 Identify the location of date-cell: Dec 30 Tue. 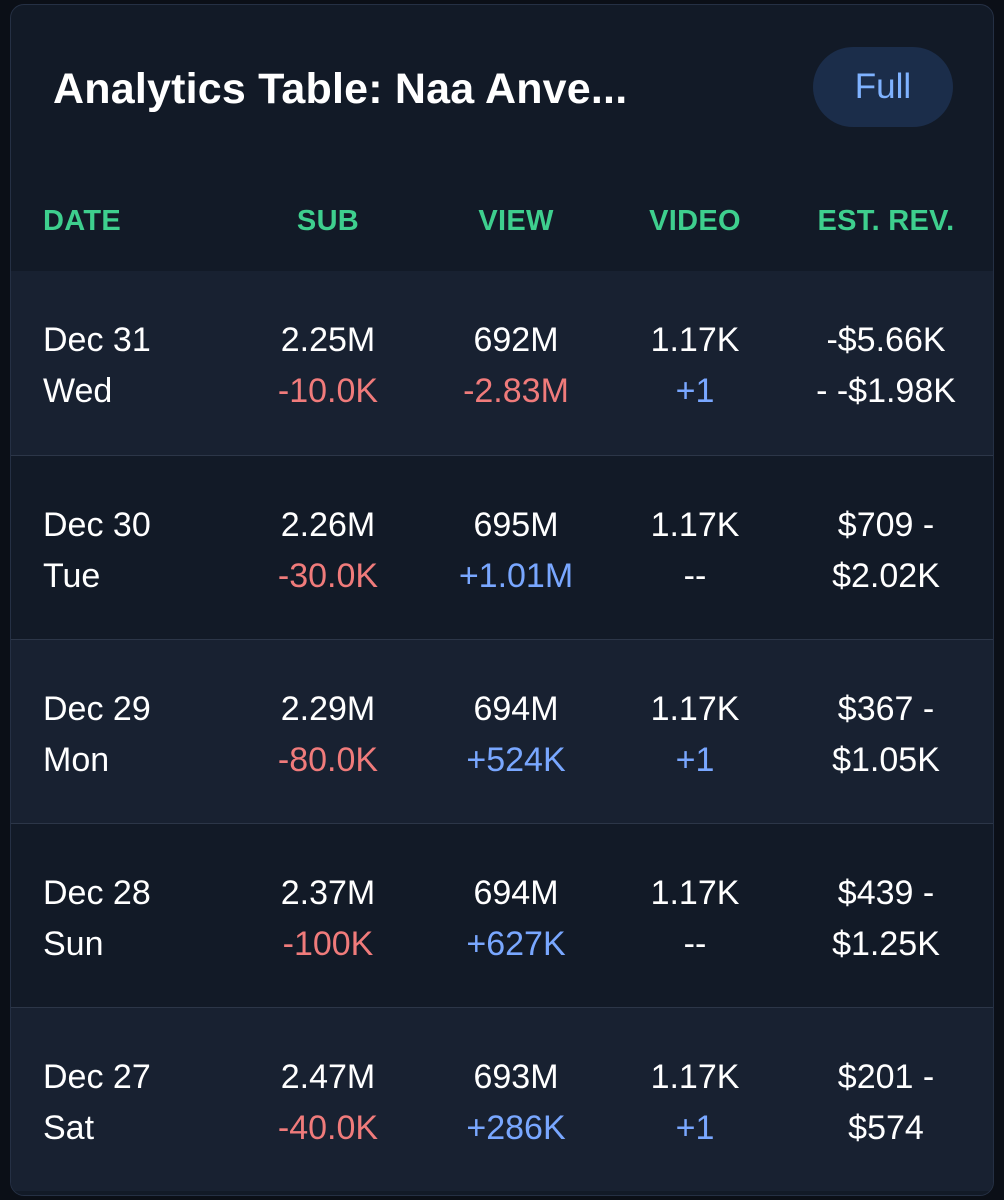
(97, 551).